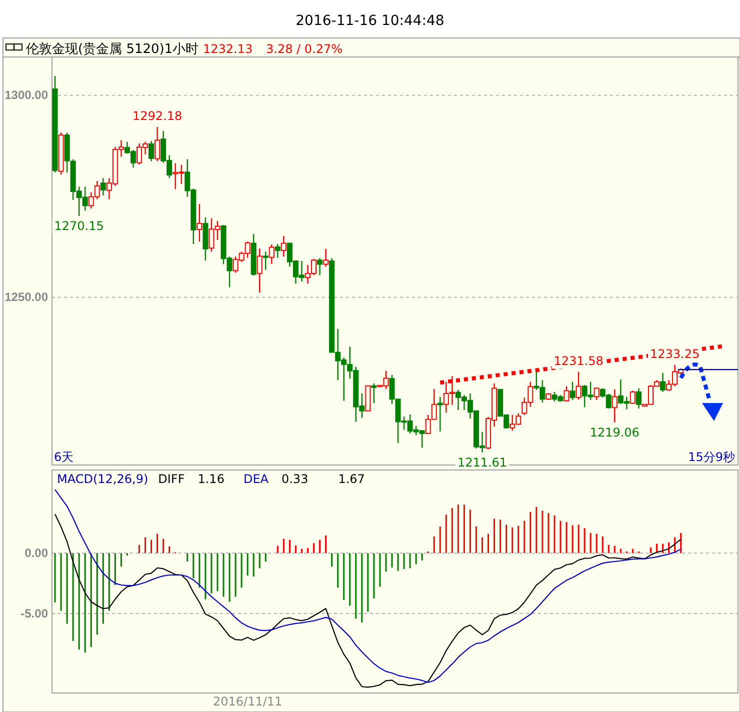 The height and width of the screenshot is (712, 740). I want to click on text: 3.28 / 0.27%, so click(304, 49).